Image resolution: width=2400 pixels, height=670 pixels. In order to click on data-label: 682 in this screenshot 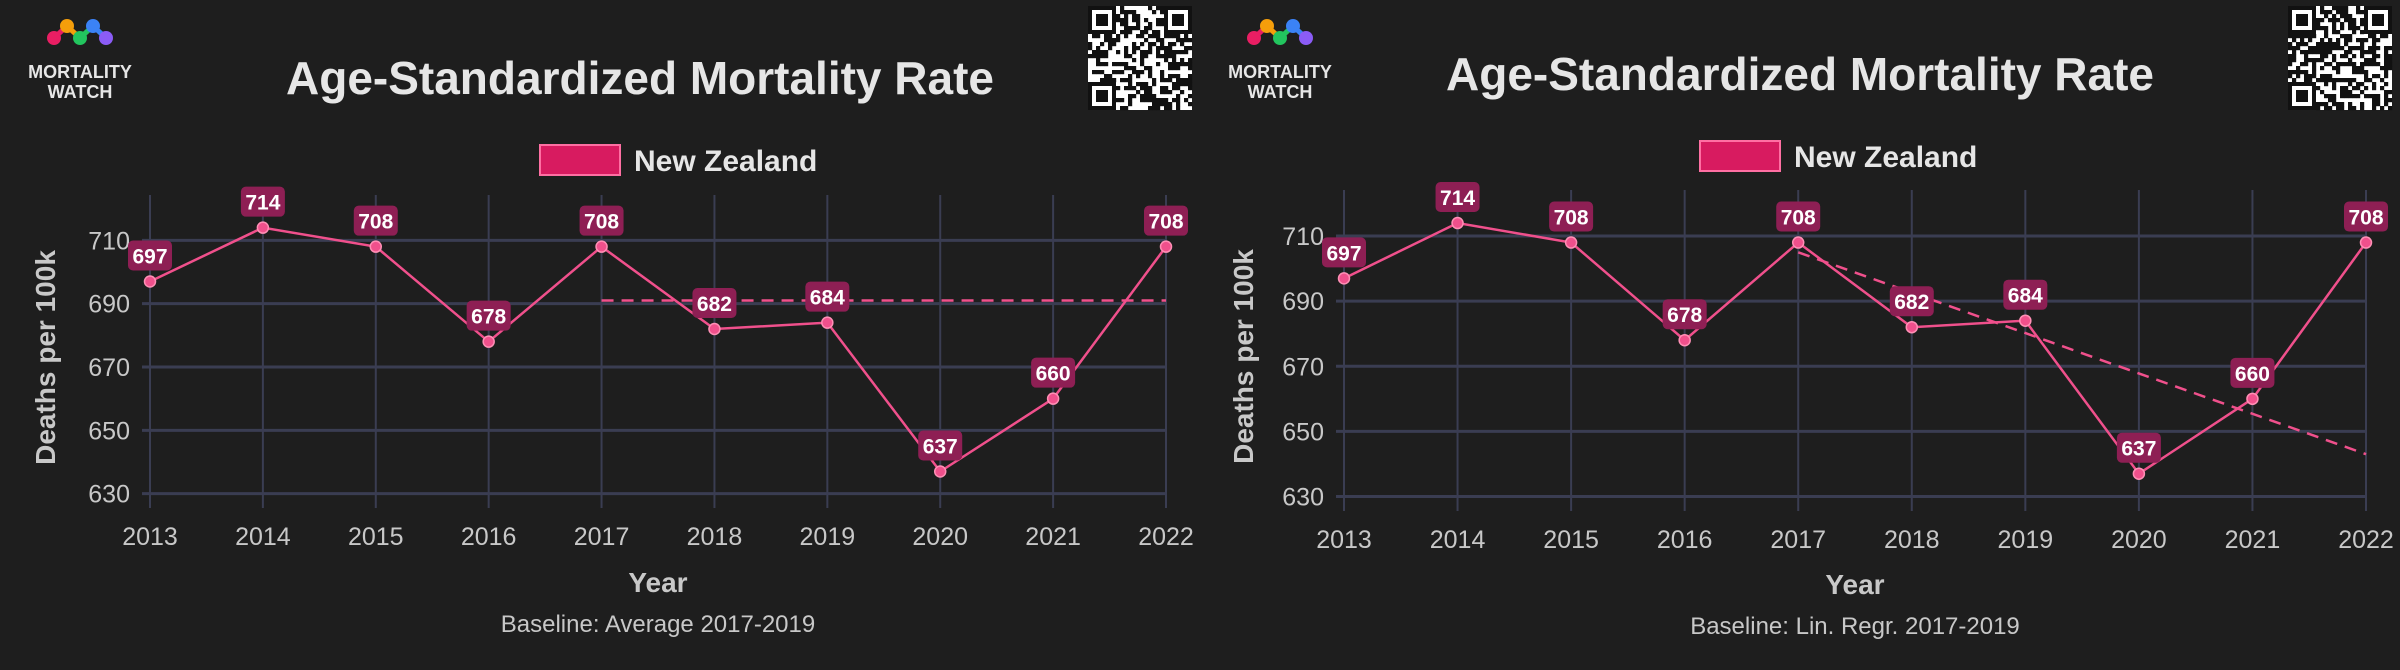, I will do `click(714, 304)`.